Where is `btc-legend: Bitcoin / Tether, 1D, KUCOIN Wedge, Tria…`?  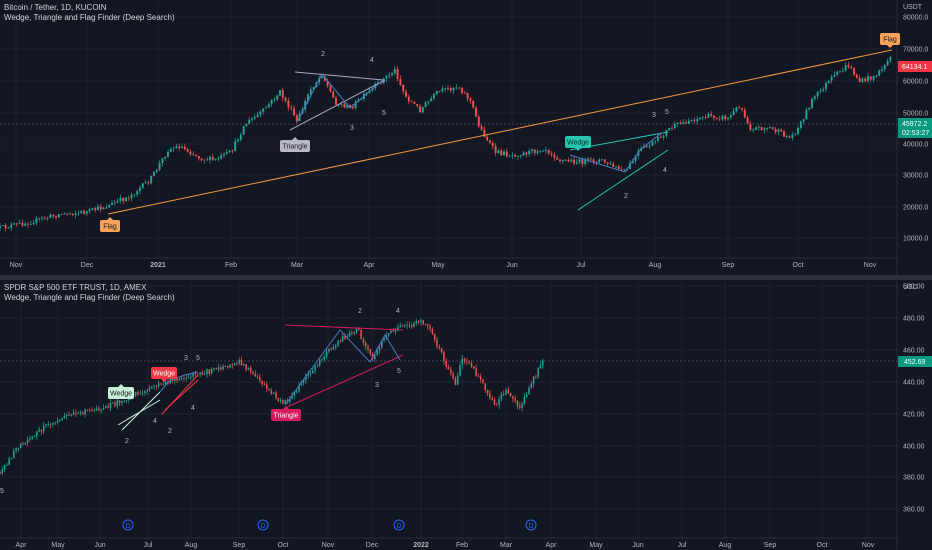
btc-legend: Bitcoin / Tether, 1D, KUCOIN Wedge, Tria… is located at coordinates (89, 13).